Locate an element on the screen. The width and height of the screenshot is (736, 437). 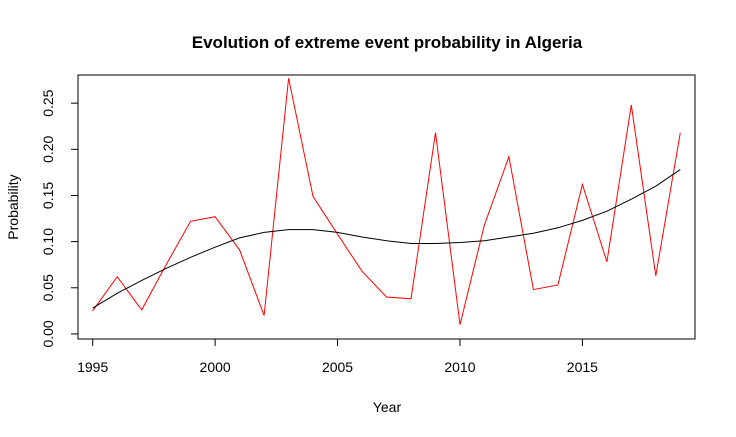
x-tick-label: 1995 is located at coordinates (92, 367).